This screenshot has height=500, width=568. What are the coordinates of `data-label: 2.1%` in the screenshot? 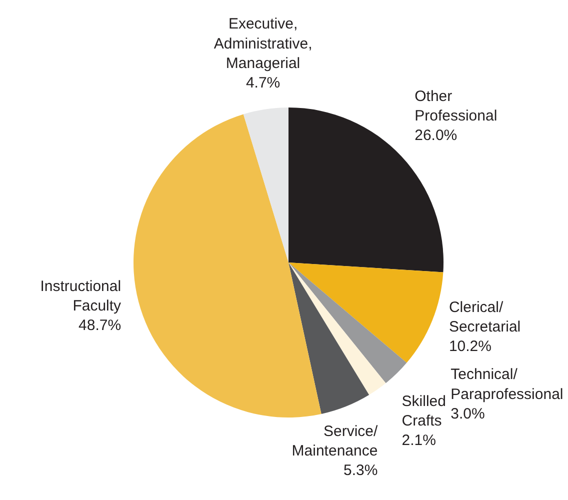 It's located at (419, 441).